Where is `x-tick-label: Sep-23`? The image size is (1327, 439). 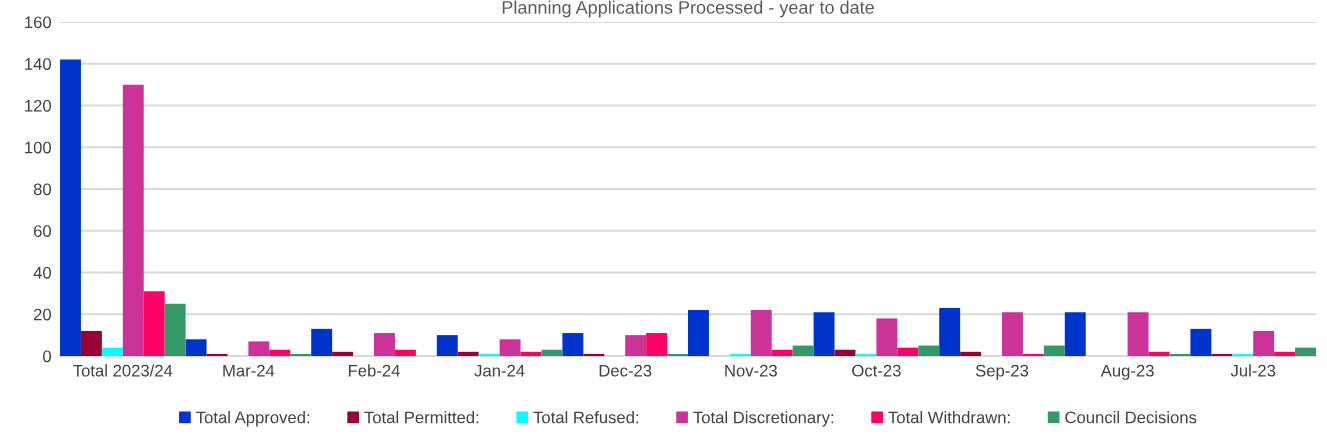 x-tick-label: Sep-23 is located at coordinates (1002, 372).